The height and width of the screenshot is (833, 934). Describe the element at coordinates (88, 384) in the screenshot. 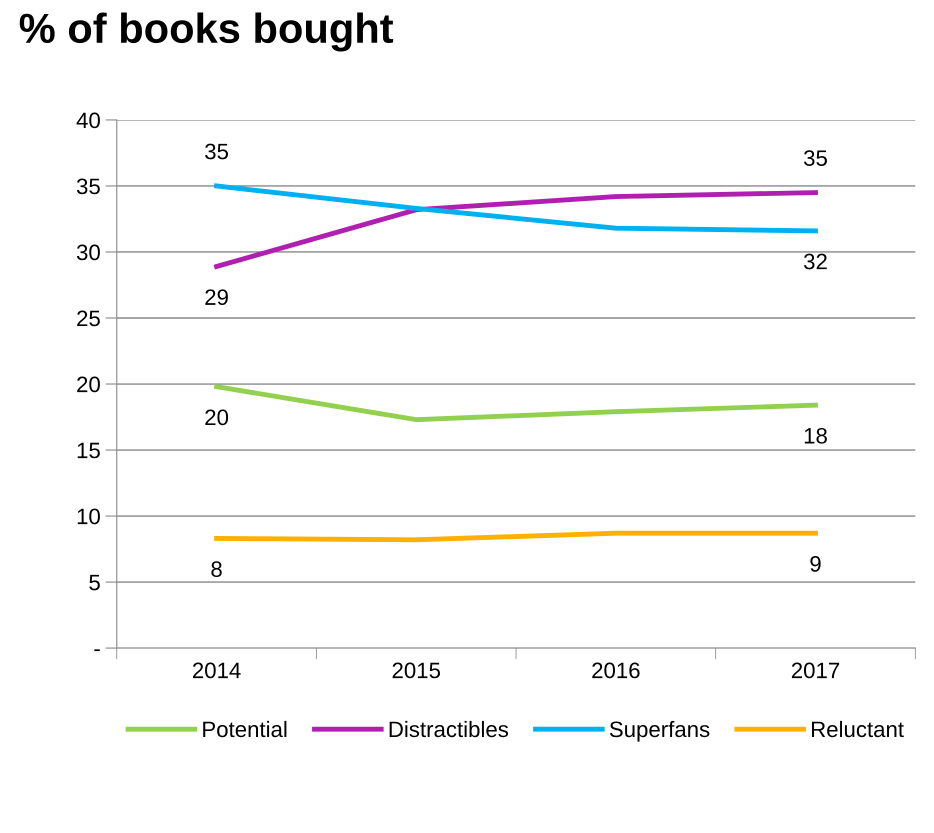

I see `y-tick-label: 20` at that location.